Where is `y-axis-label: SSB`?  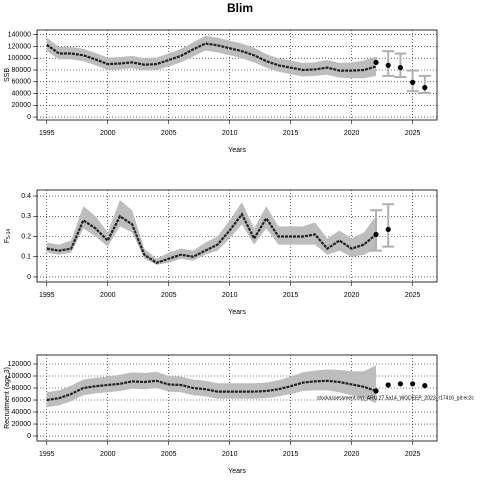
y-axis-label: SSB is located at coordinates (7, 75).